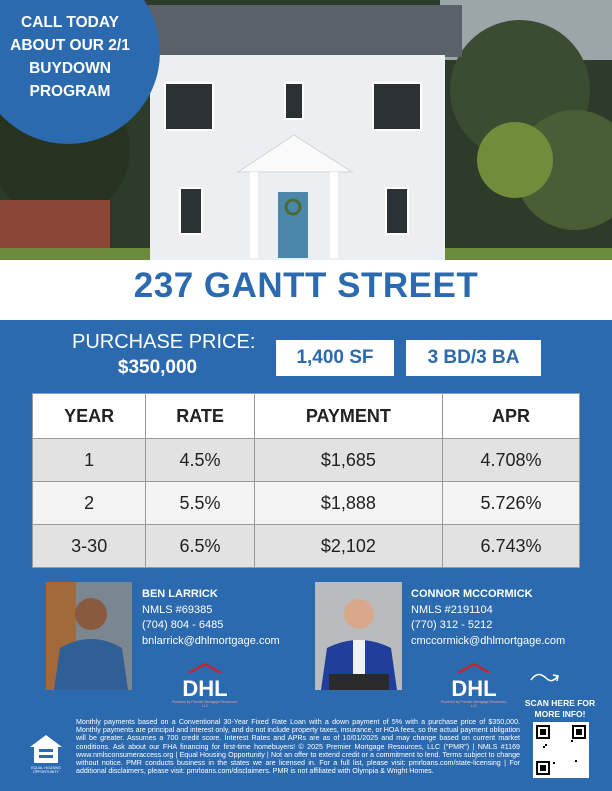  I want to click on agent-email: cmccormick@dhlmortgage.com, so click(488, 640).